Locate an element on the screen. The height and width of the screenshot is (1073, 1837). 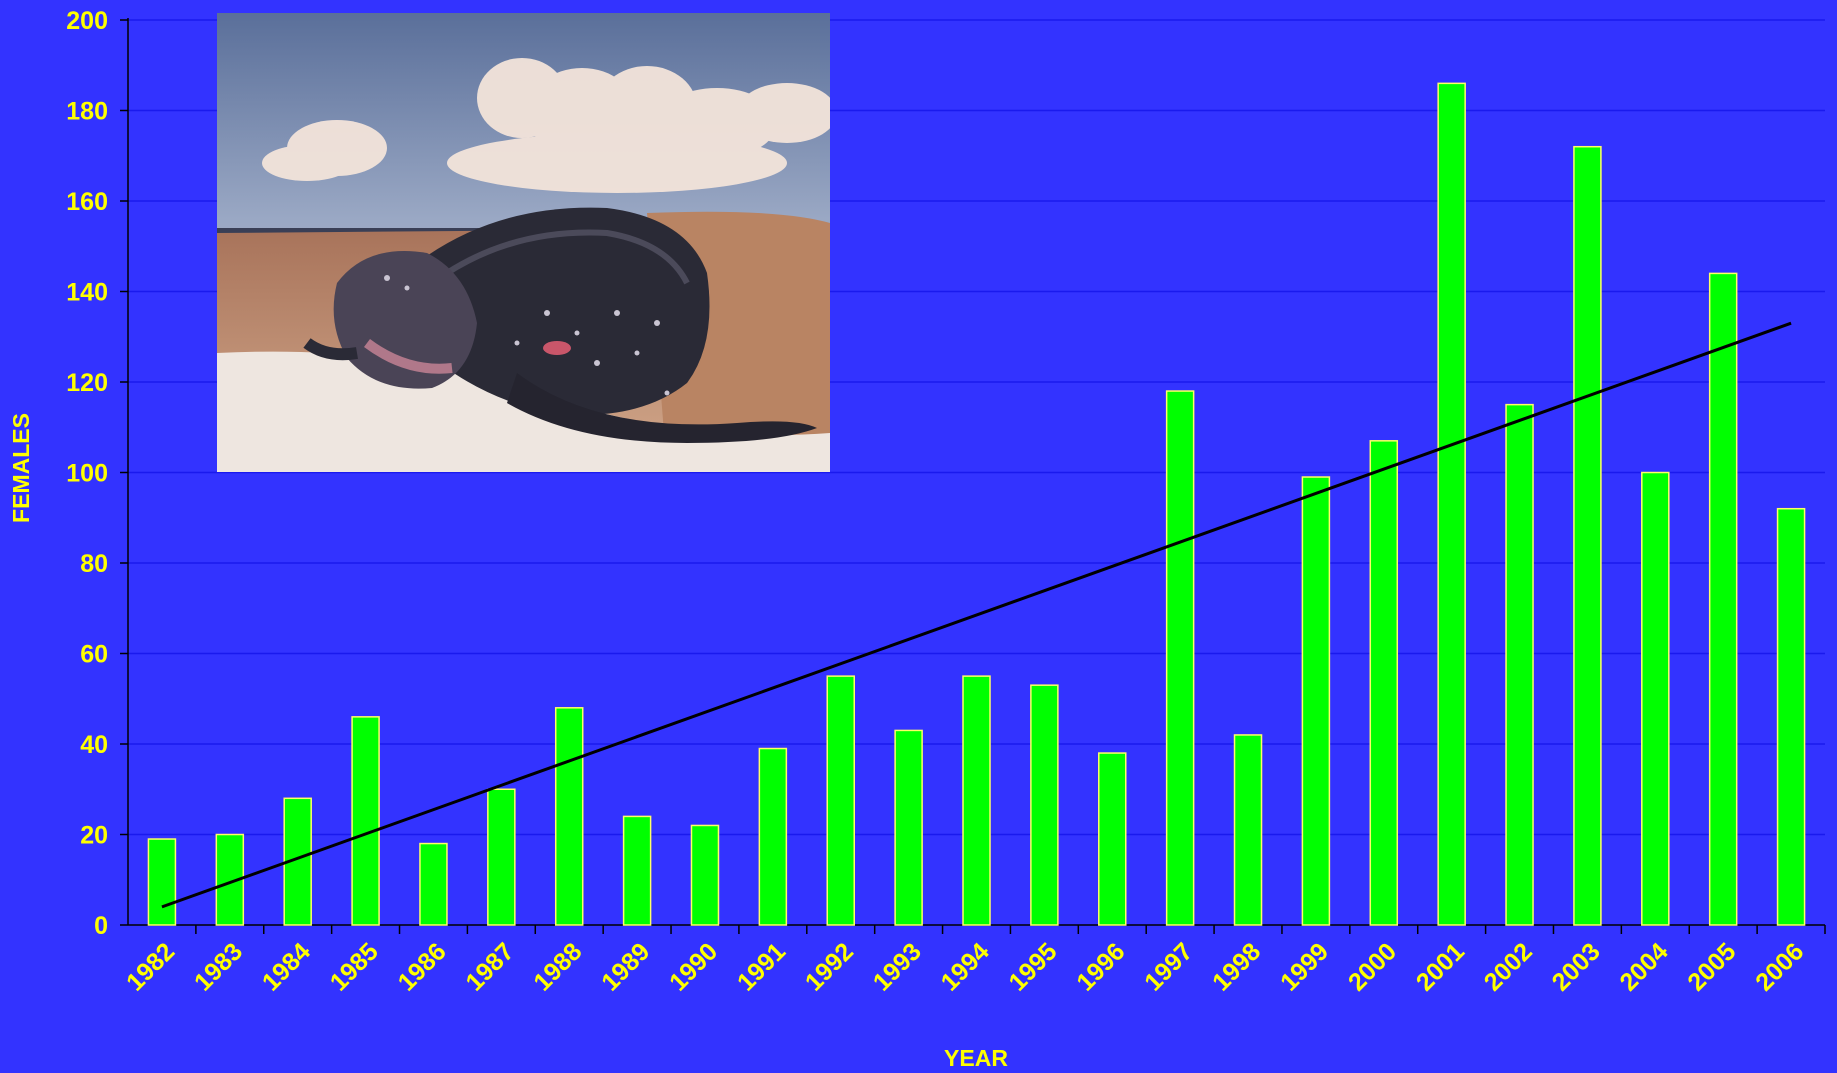
x-tick-label: 1990 is located at coordinates (693, 966).